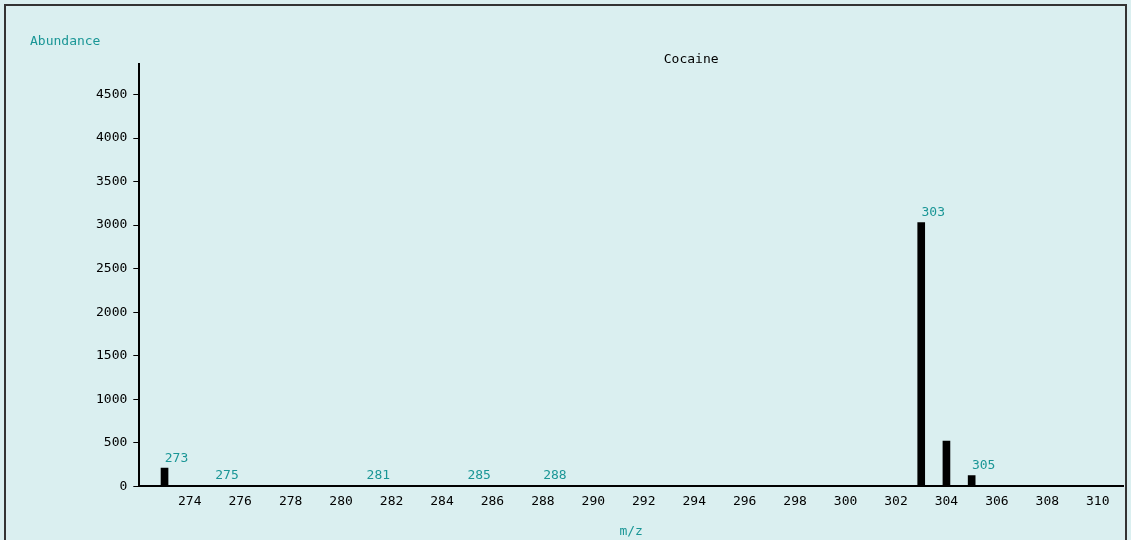 Image resolution: width=1131 pixels, height=540 pixels. Describe the element at coordinates (946, 500) in the screenshot. I see `x-tick-label: 304` at that location.